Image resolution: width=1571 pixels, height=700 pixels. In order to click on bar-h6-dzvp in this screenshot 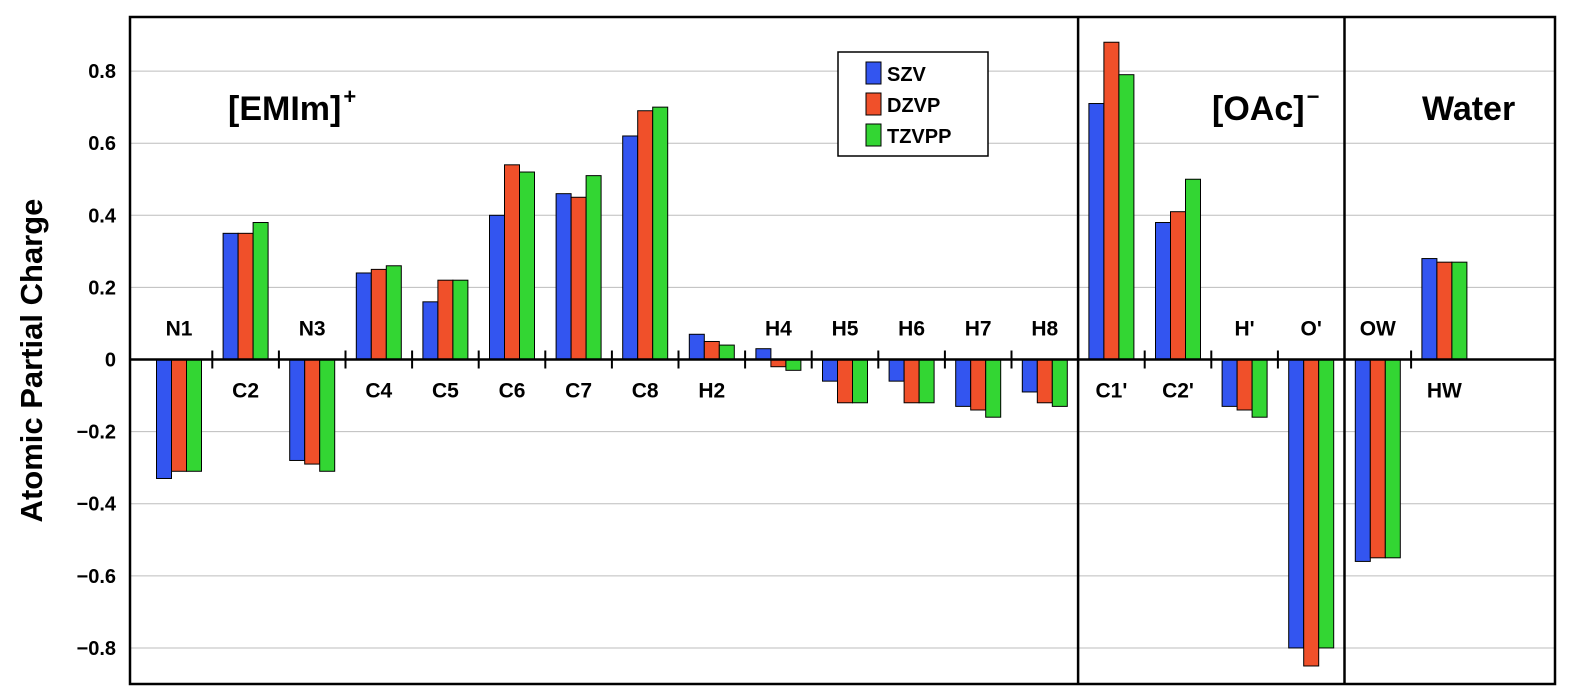, I will do `click(911, 381)`.